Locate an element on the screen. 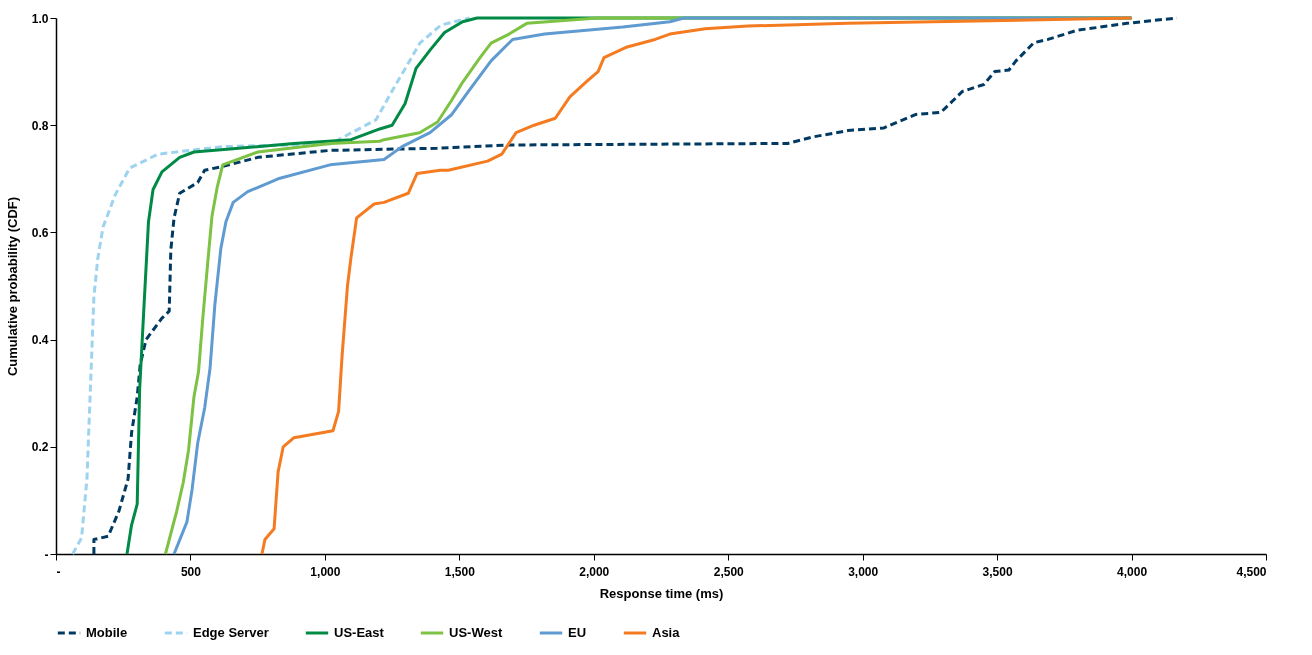 This screenshot has height=655, width=1312. legend-label: Edge Server is located at coordinates (231, 632).